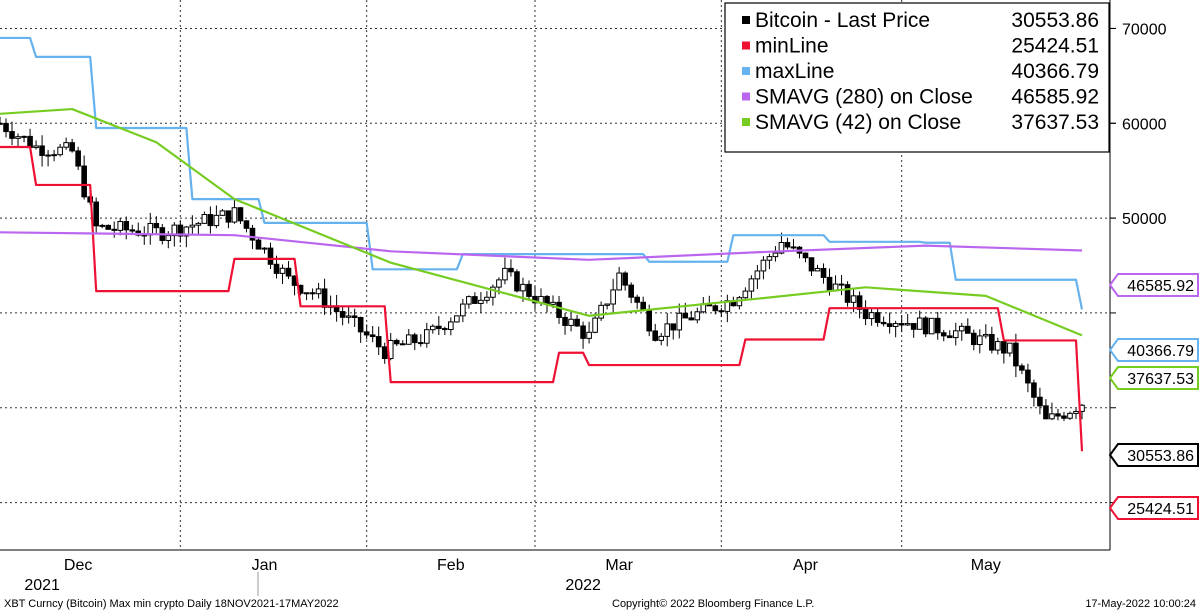  Describe the element at coordinates (541, 246) in the screenshot. I see `series-line-smavg-280-on-close` at that location.